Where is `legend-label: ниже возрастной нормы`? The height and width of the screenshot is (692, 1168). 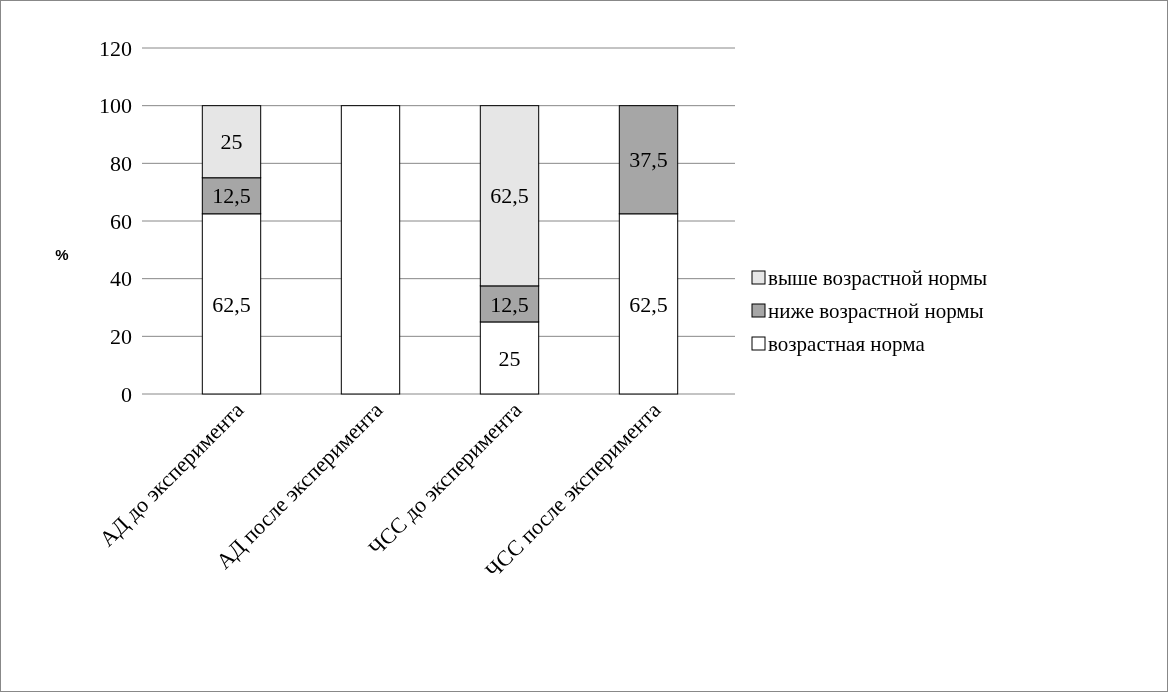 legend-label: ниже возрастной нормы is located at coordinates (876, 311).